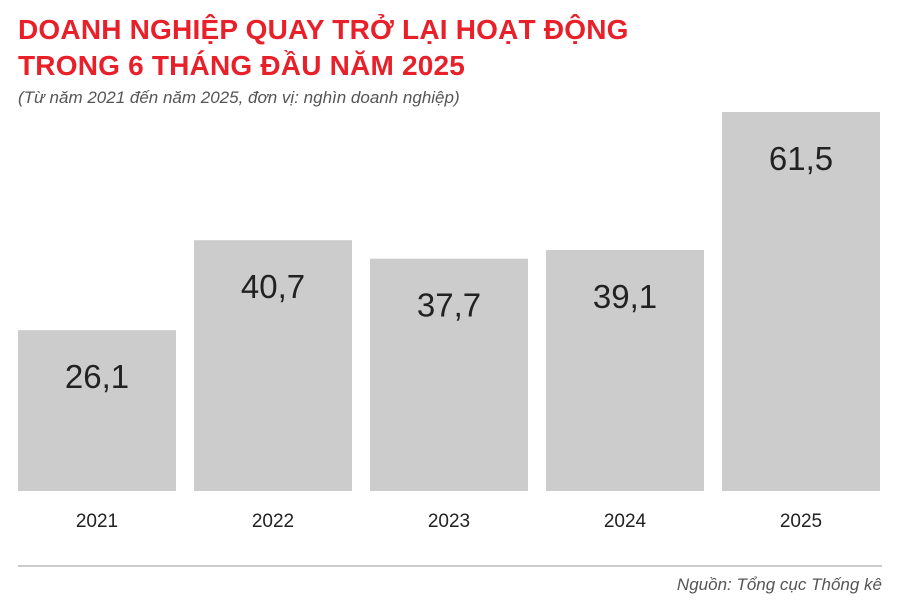 This screenshot has width=900, height=603. Describe the element at coordinates (801, 521) in the screenshot. I see `category-label-2025: 2025` at that location.